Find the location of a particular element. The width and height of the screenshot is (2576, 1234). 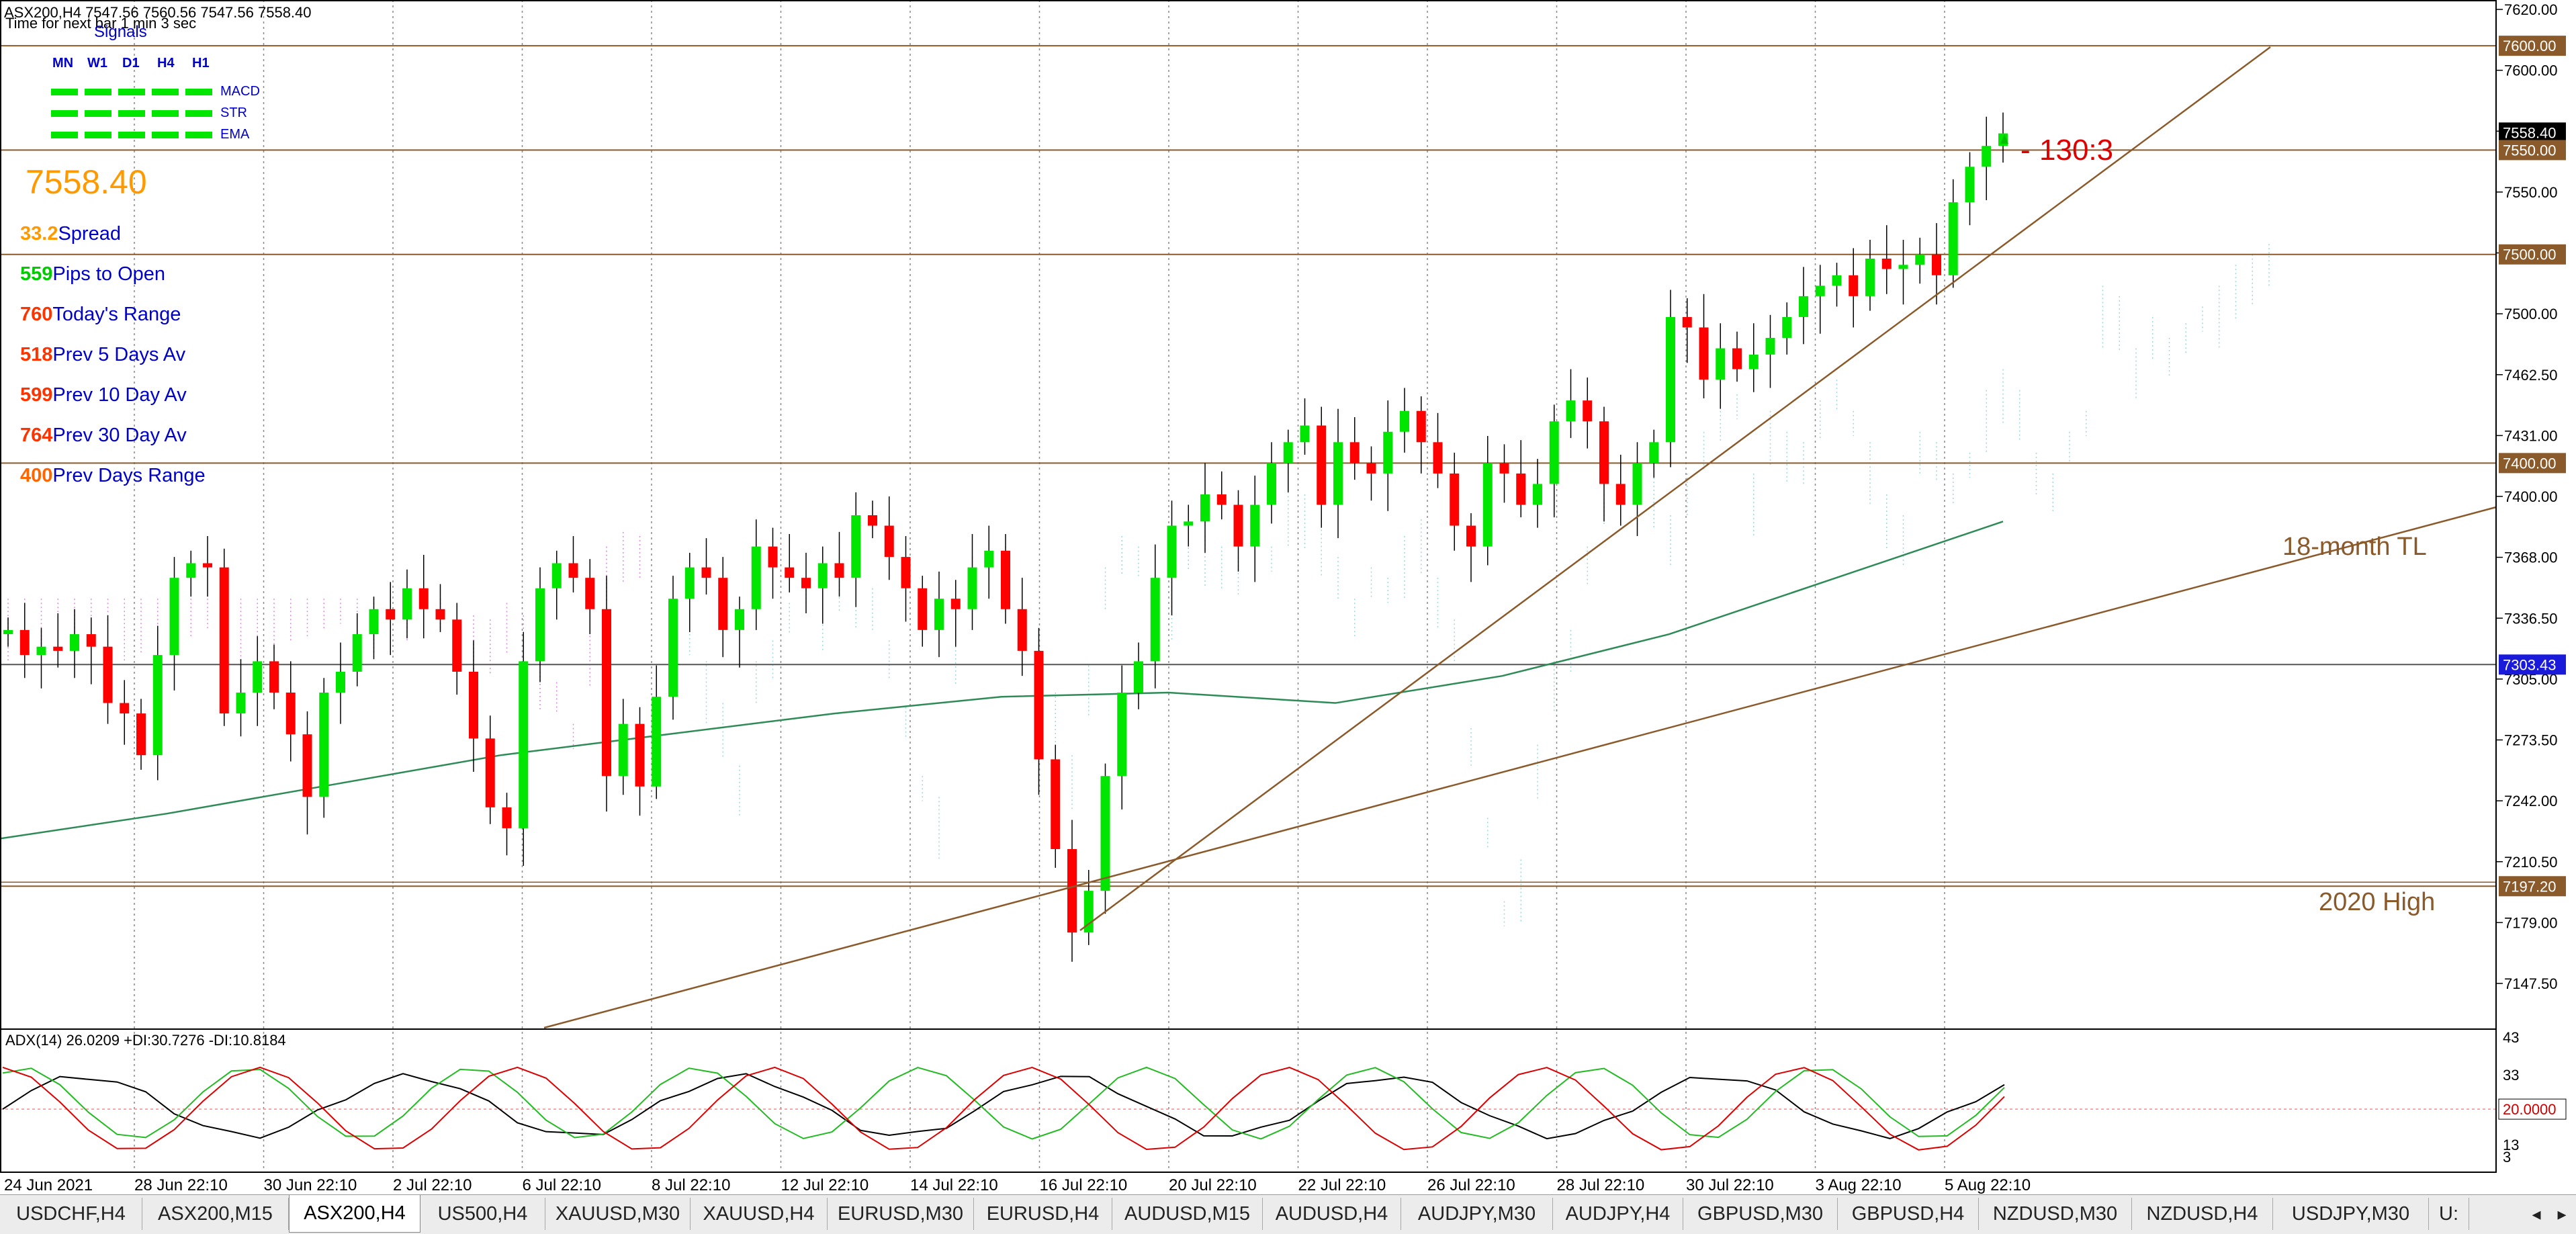

time-label: 26 Jul 22:10 is located at coordinates (1471, 1185).